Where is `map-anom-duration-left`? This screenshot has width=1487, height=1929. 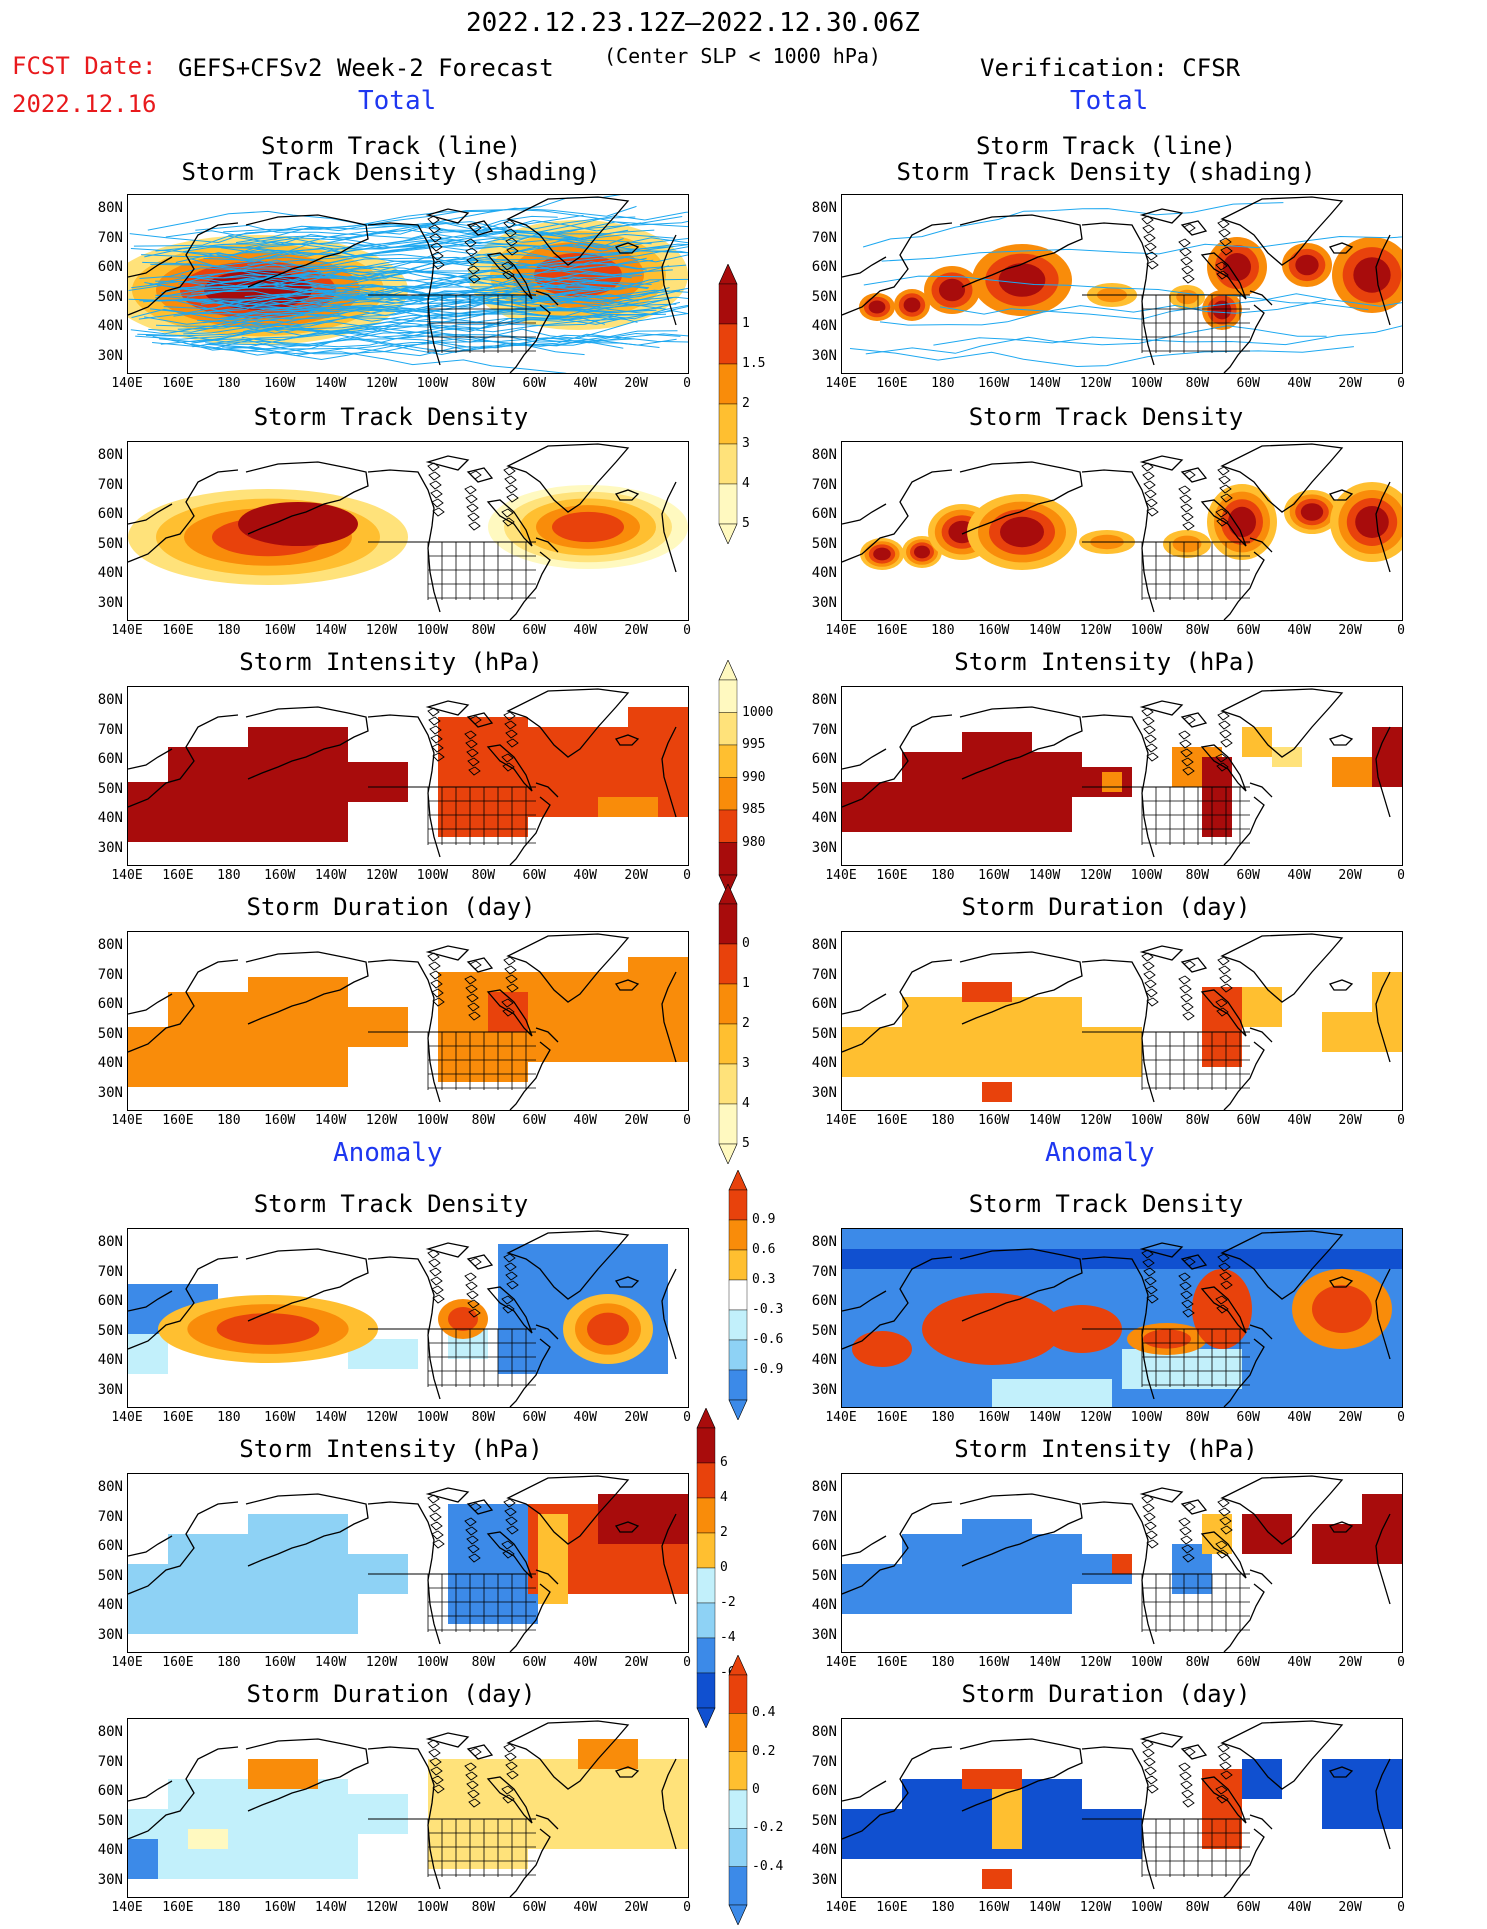 map-anom-duration-left is located at coordinates (408, 1808).